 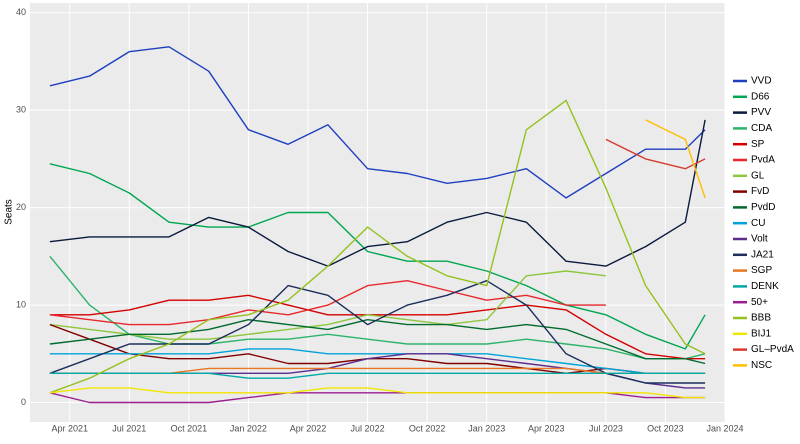 What do you see at coordinates (189, 428) in the screenshot?
I see `x-tick-label: Oct 2021` at bounding box center [189, 428].